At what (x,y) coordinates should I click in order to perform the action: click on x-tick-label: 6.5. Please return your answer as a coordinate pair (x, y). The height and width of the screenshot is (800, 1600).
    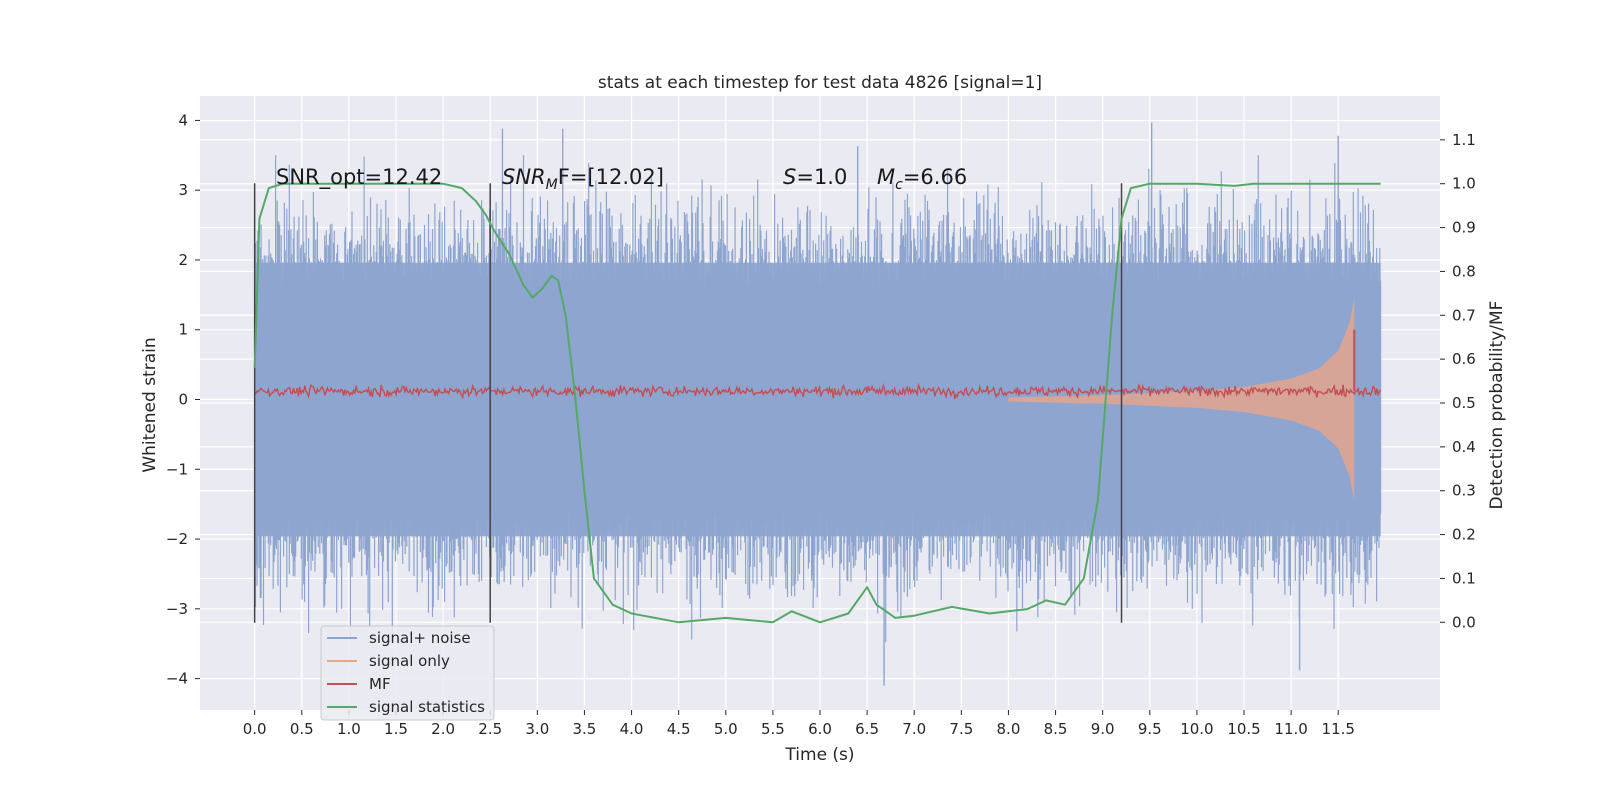
    Looking at the image, I should click on (867, 729).